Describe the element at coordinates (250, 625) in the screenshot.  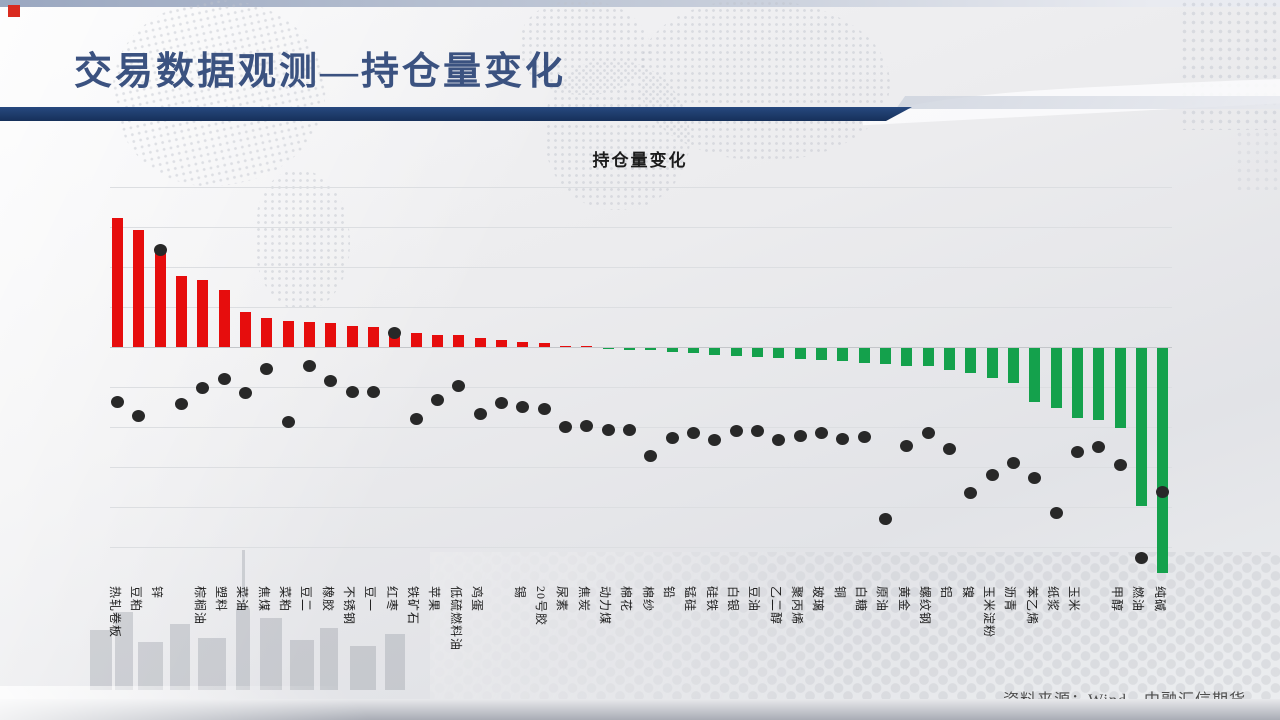
I see `city-skyline-decoration` at that location.